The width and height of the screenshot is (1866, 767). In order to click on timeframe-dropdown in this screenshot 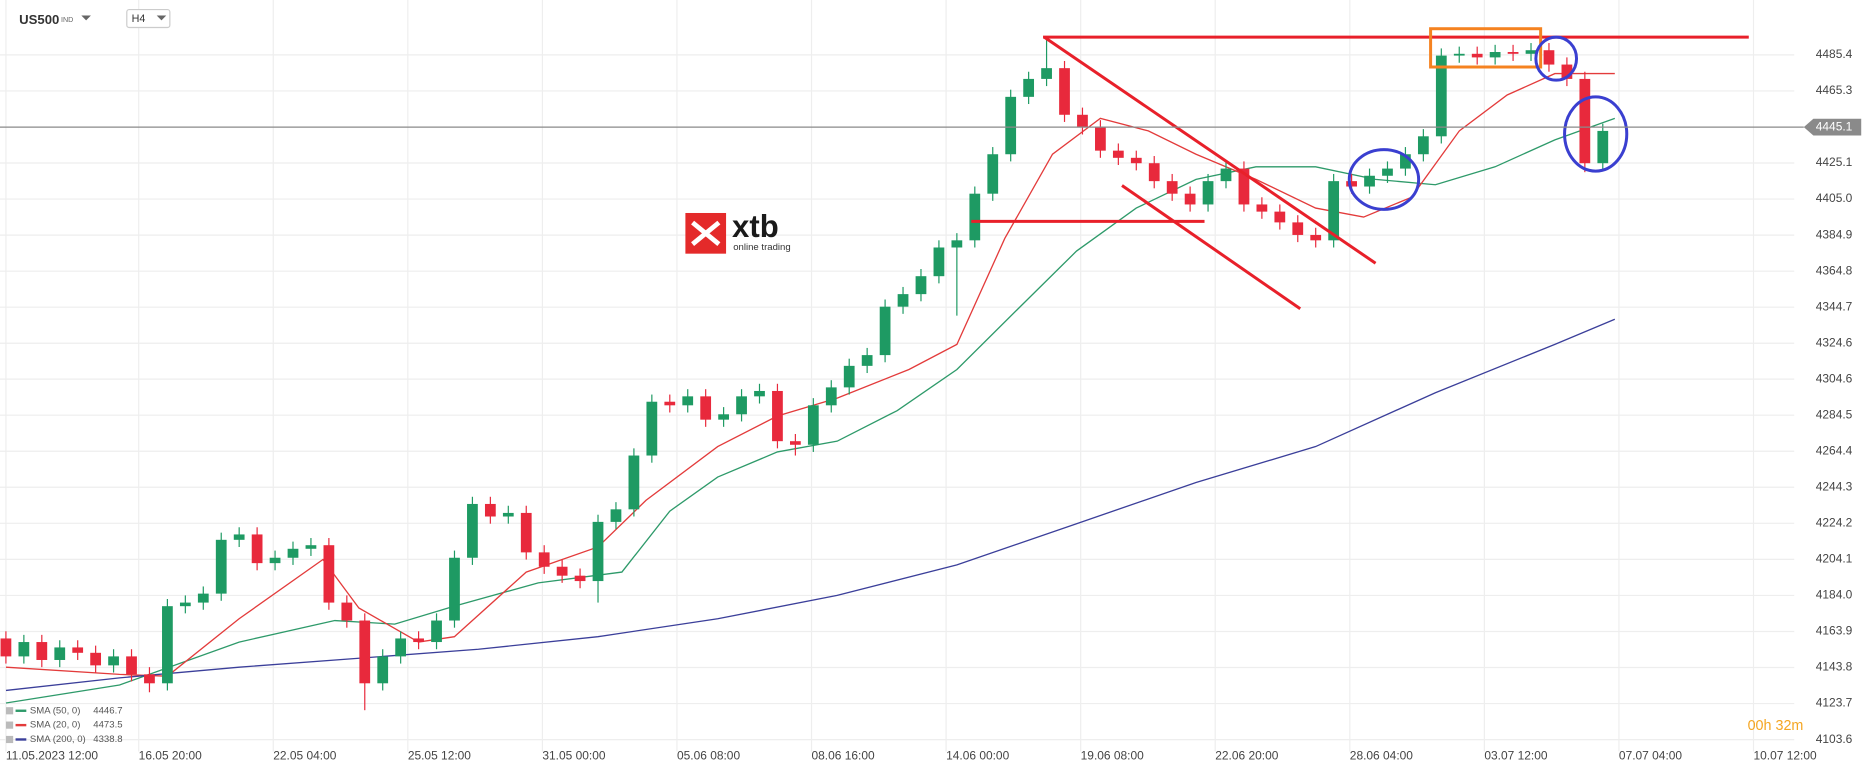, I will do `click(161, 18)`.